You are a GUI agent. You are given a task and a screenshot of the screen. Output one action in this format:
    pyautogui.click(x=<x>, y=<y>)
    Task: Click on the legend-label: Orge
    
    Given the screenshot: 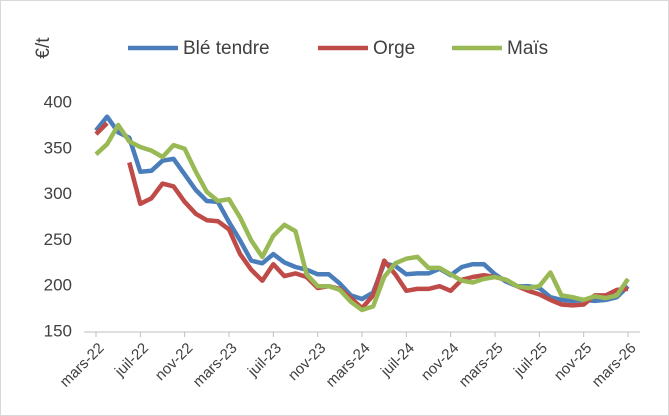 What is the action you would take?
    pyautogui.click(x=394, y=48)
    